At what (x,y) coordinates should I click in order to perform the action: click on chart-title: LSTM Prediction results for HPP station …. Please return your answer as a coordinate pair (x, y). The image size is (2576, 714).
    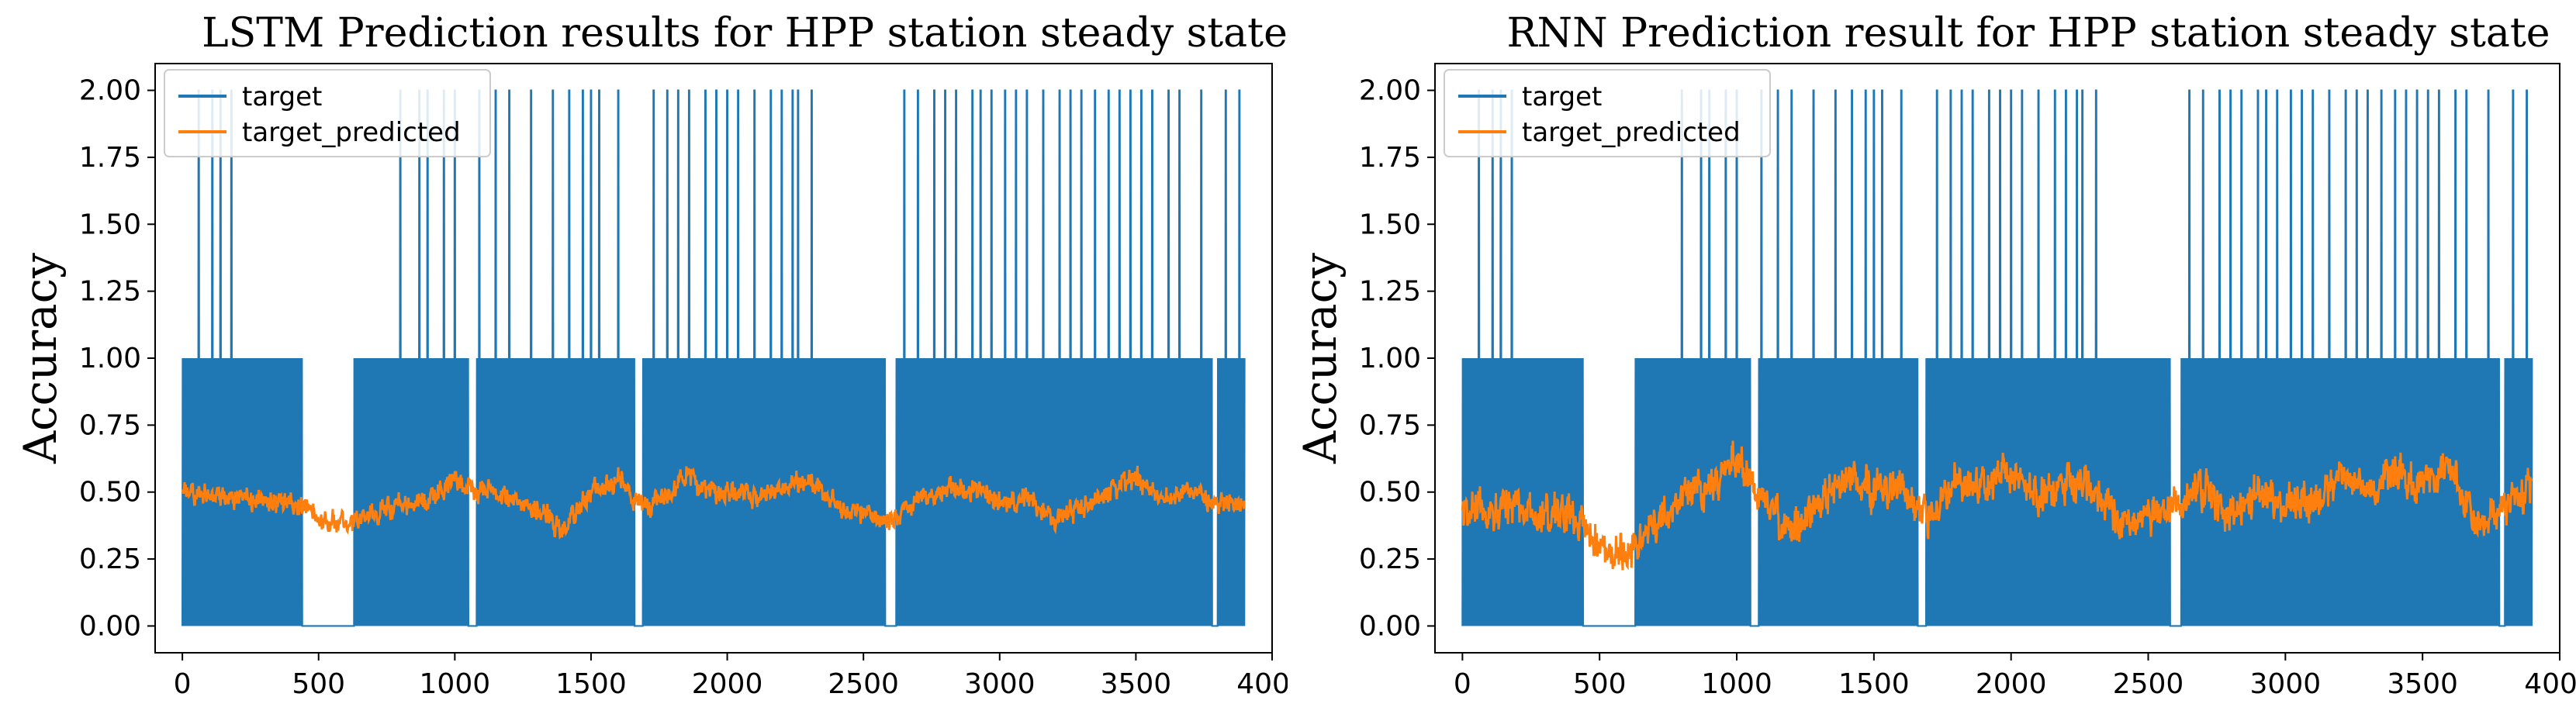
    Looking at the image, I should click on (745, 33).